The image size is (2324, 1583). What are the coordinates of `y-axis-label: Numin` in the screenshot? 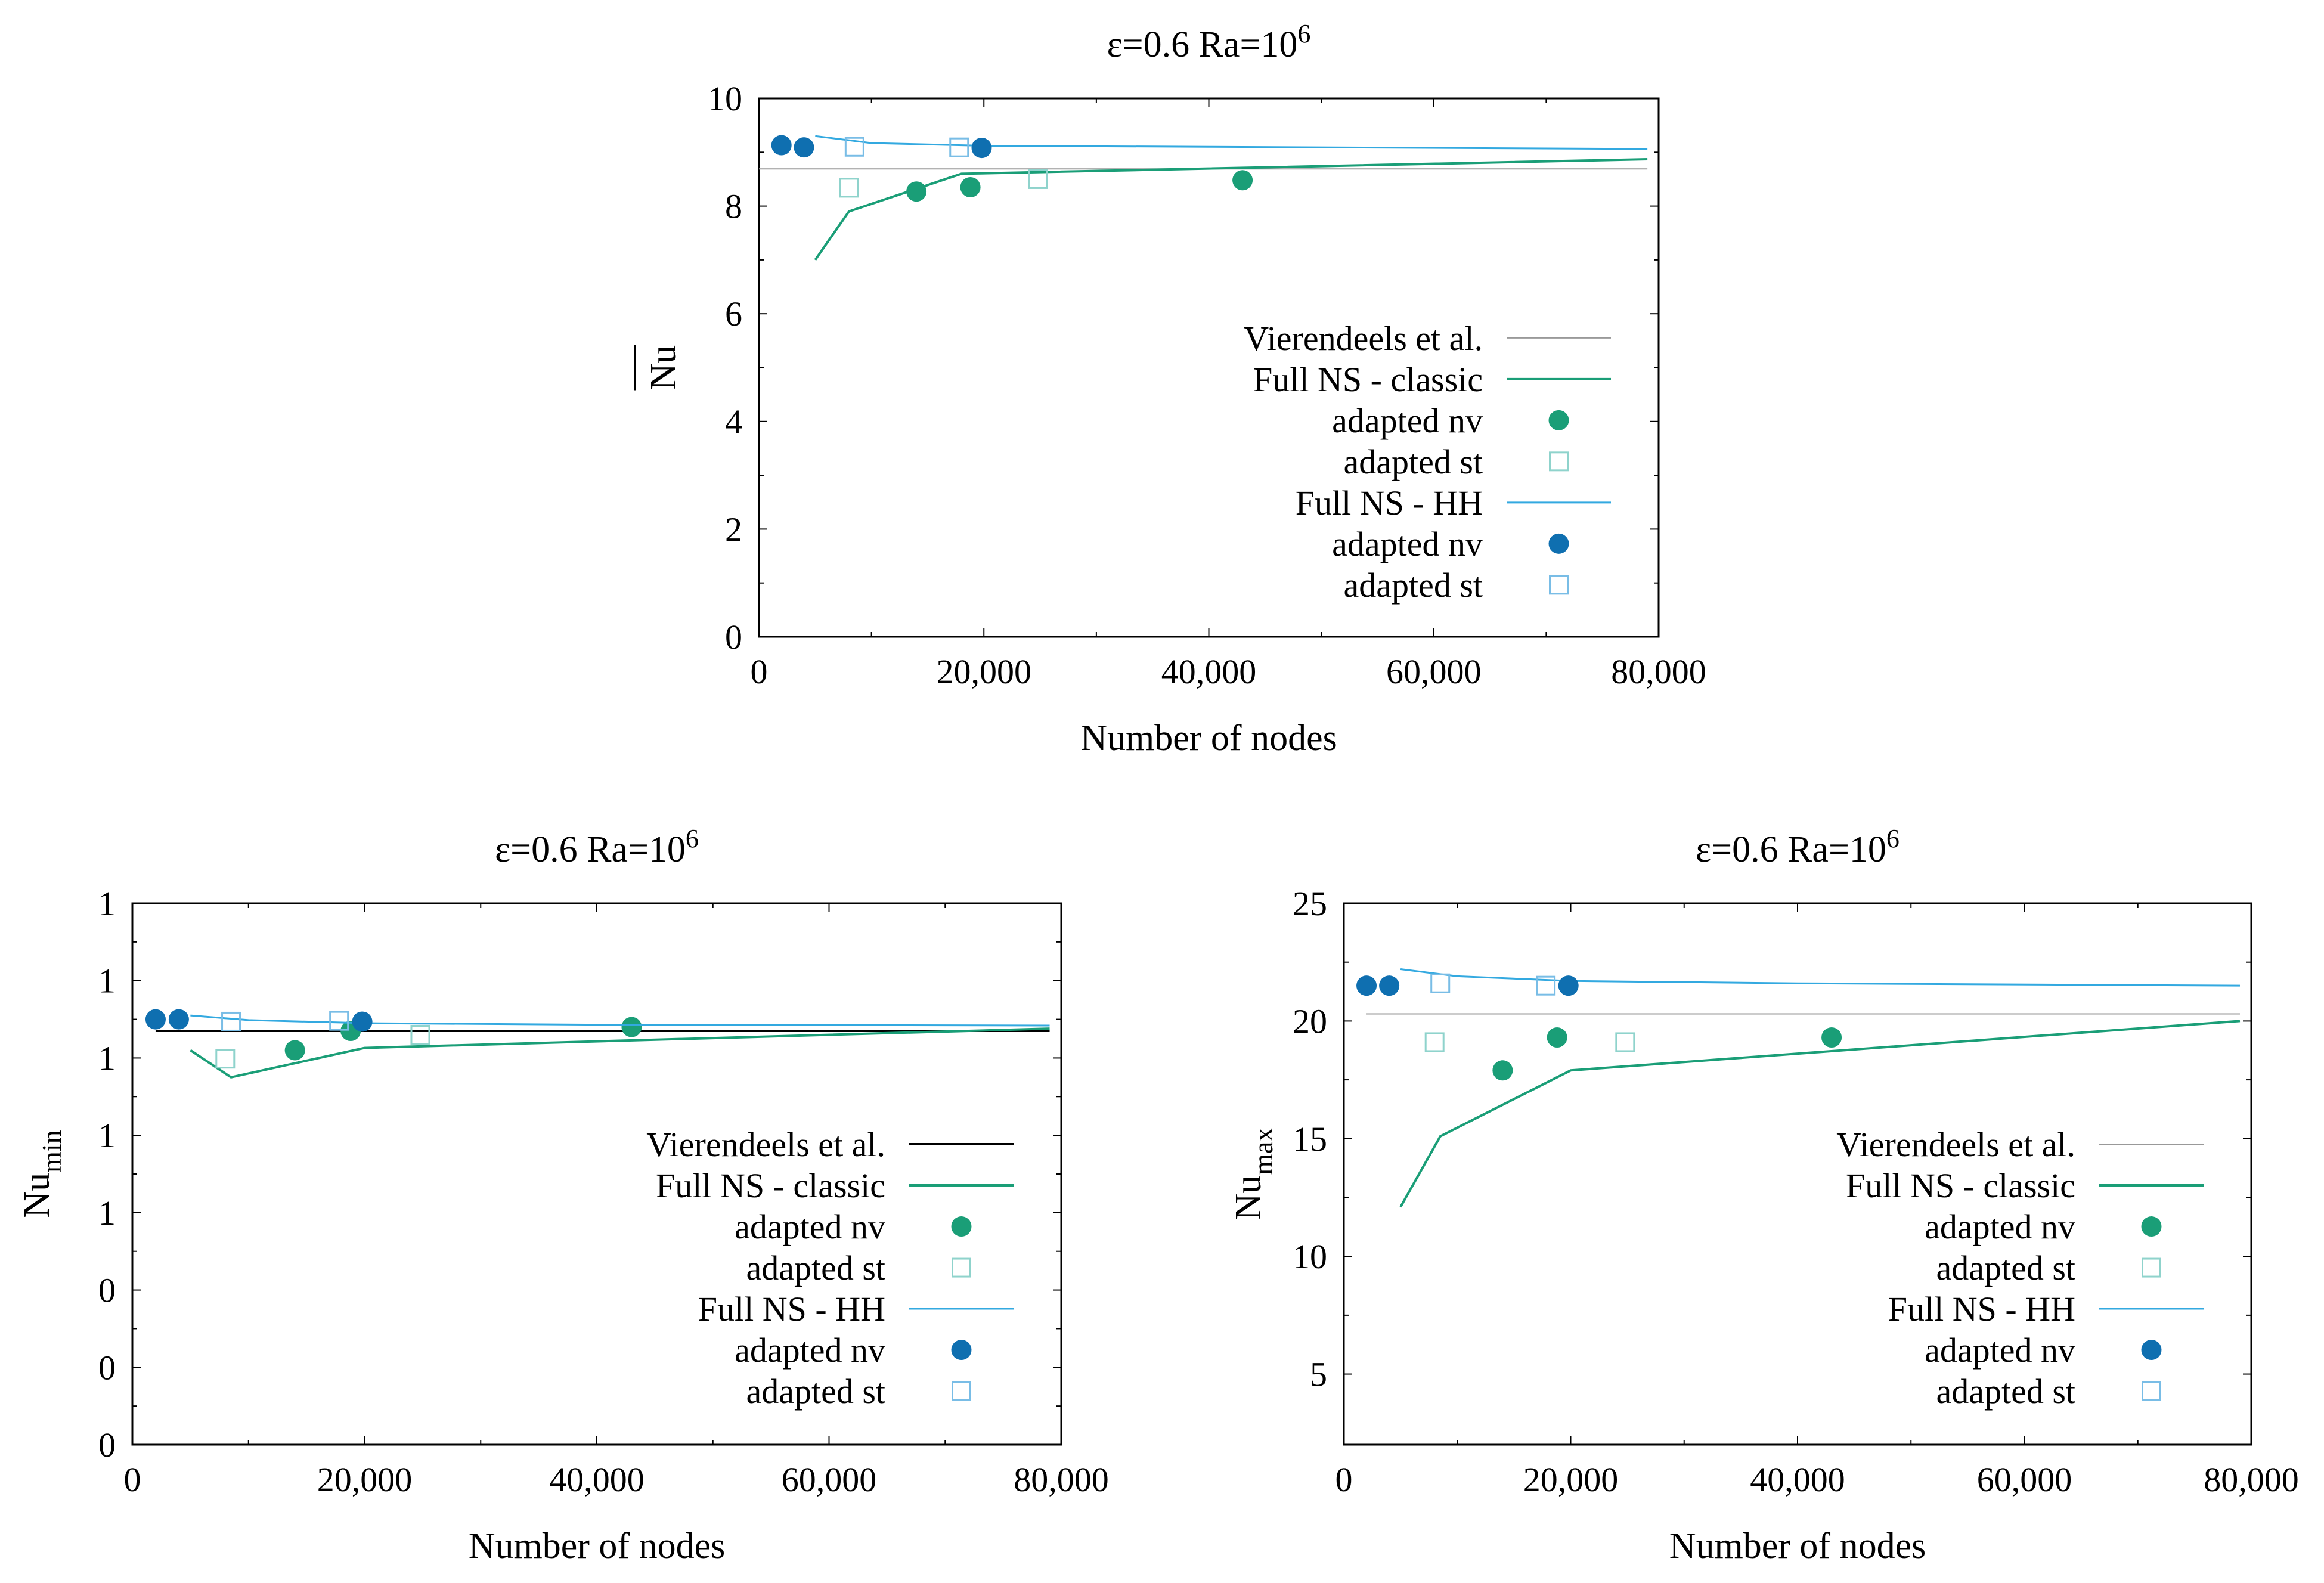 It's located at (42, 1174).